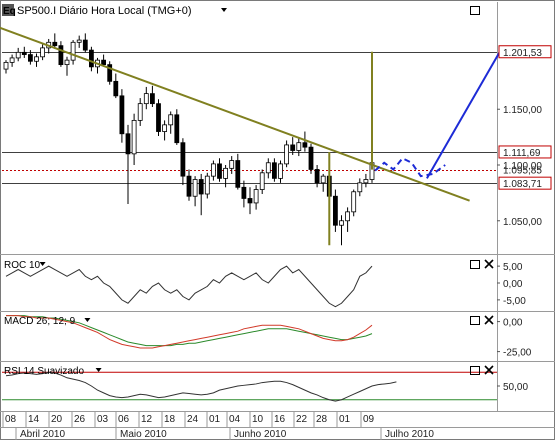 Image resolution: width=555 pixels, height=440 pixels. Describe the element at coordinates (513, 267) in the screenshot. I see `y-tick-label: 5,00` at that location.